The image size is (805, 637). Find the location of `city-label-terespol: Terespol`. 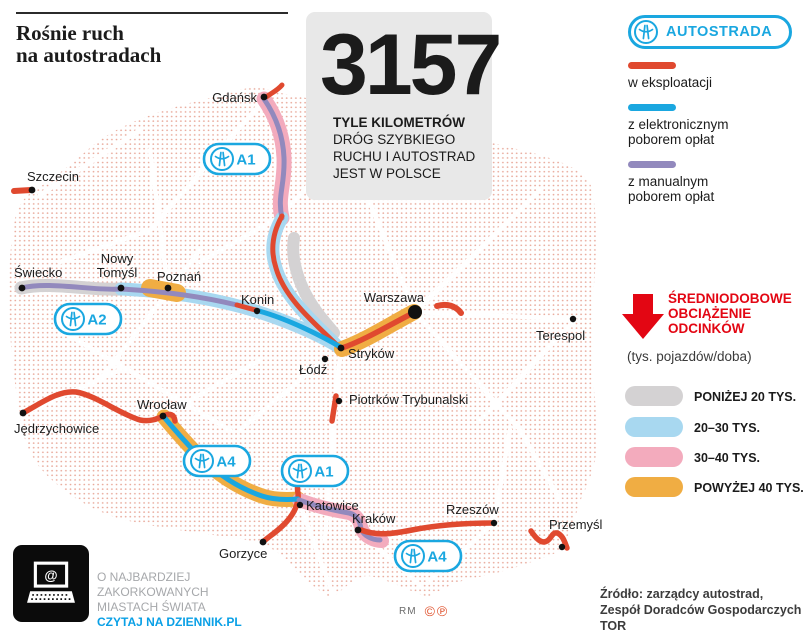

city-label-terespol: Terespol is located at coordinates (560, 335).